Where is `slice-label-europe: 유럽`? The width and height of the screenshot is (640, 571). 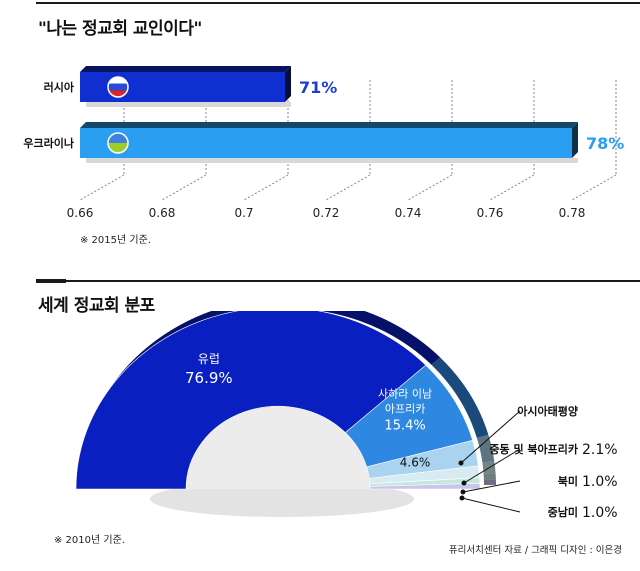 slice-label-europe: 유럽 is located at coordinates (209, 359).